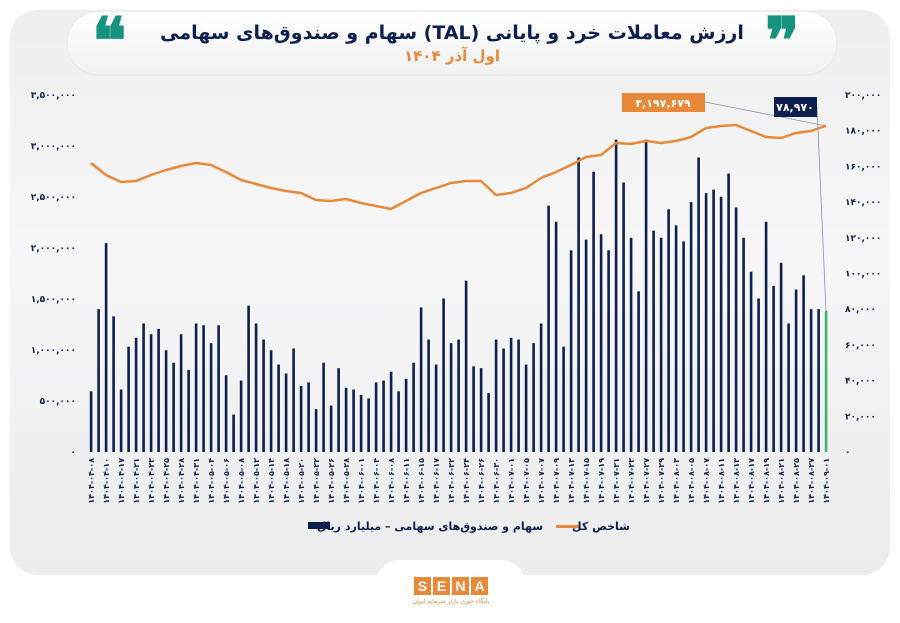 The width and height of the screenshot is (900, 623). What do you see at coordinates (860, 382) in the screenshot?
I see `right-tick-label: ۴۰,۰۰۰` at bounding box center [860, 382].